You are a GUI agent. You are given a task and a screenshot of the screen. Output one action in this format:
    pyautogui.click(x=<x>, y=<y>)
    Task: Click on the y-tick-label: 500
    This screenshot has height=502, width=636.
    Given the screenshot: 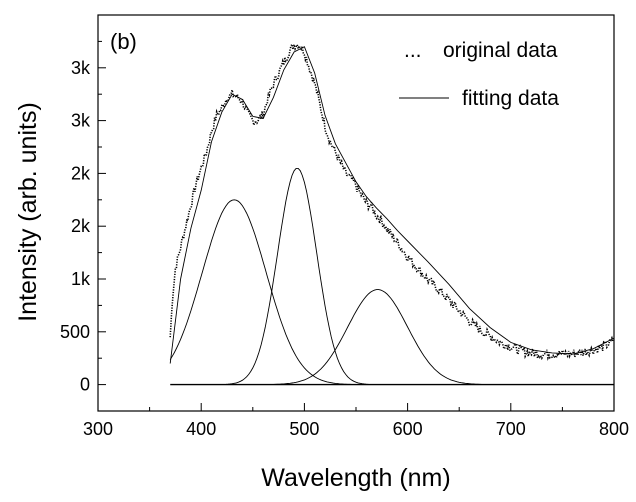 What is the action you would take?
    pyautogui.click(x=75, y=332)
    